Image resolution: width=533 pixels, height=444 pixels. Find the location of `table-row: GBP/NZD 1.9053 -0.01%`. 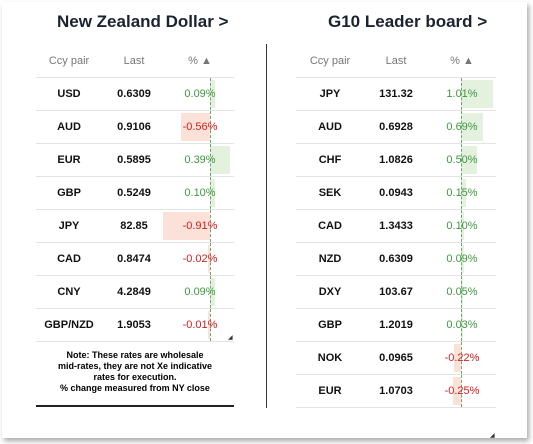

table-row: GBP/NZD 1.9053 -0.01% is located at coordinates (135, 325).